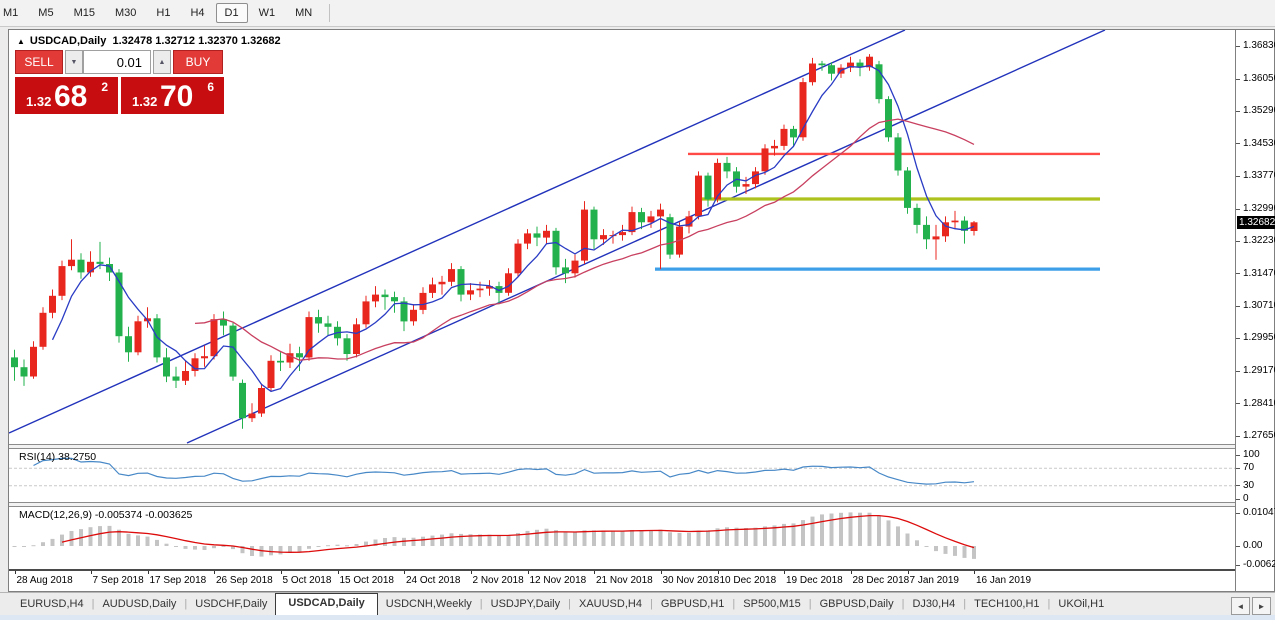 The width and height of the screenshot is (1275, 620). What do you see at coordinates (231, 13) in the screenshot?
I see `timeframe-button-d1: D1` at bounding box center [231, 13].